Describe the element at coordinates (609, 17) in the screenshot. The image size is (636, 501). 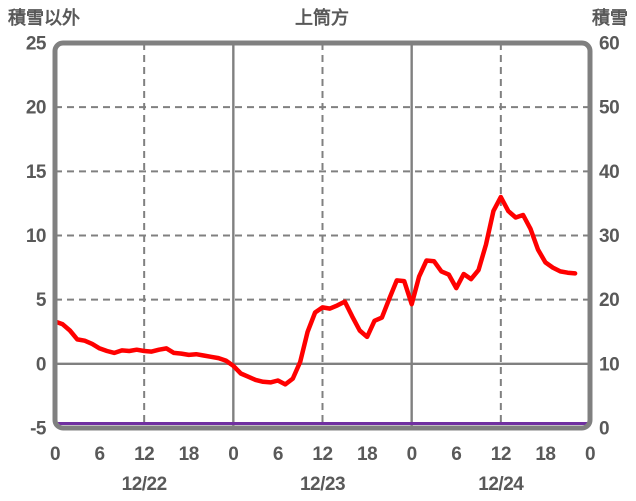
I see `right-axis-title: 積雪` at that location.